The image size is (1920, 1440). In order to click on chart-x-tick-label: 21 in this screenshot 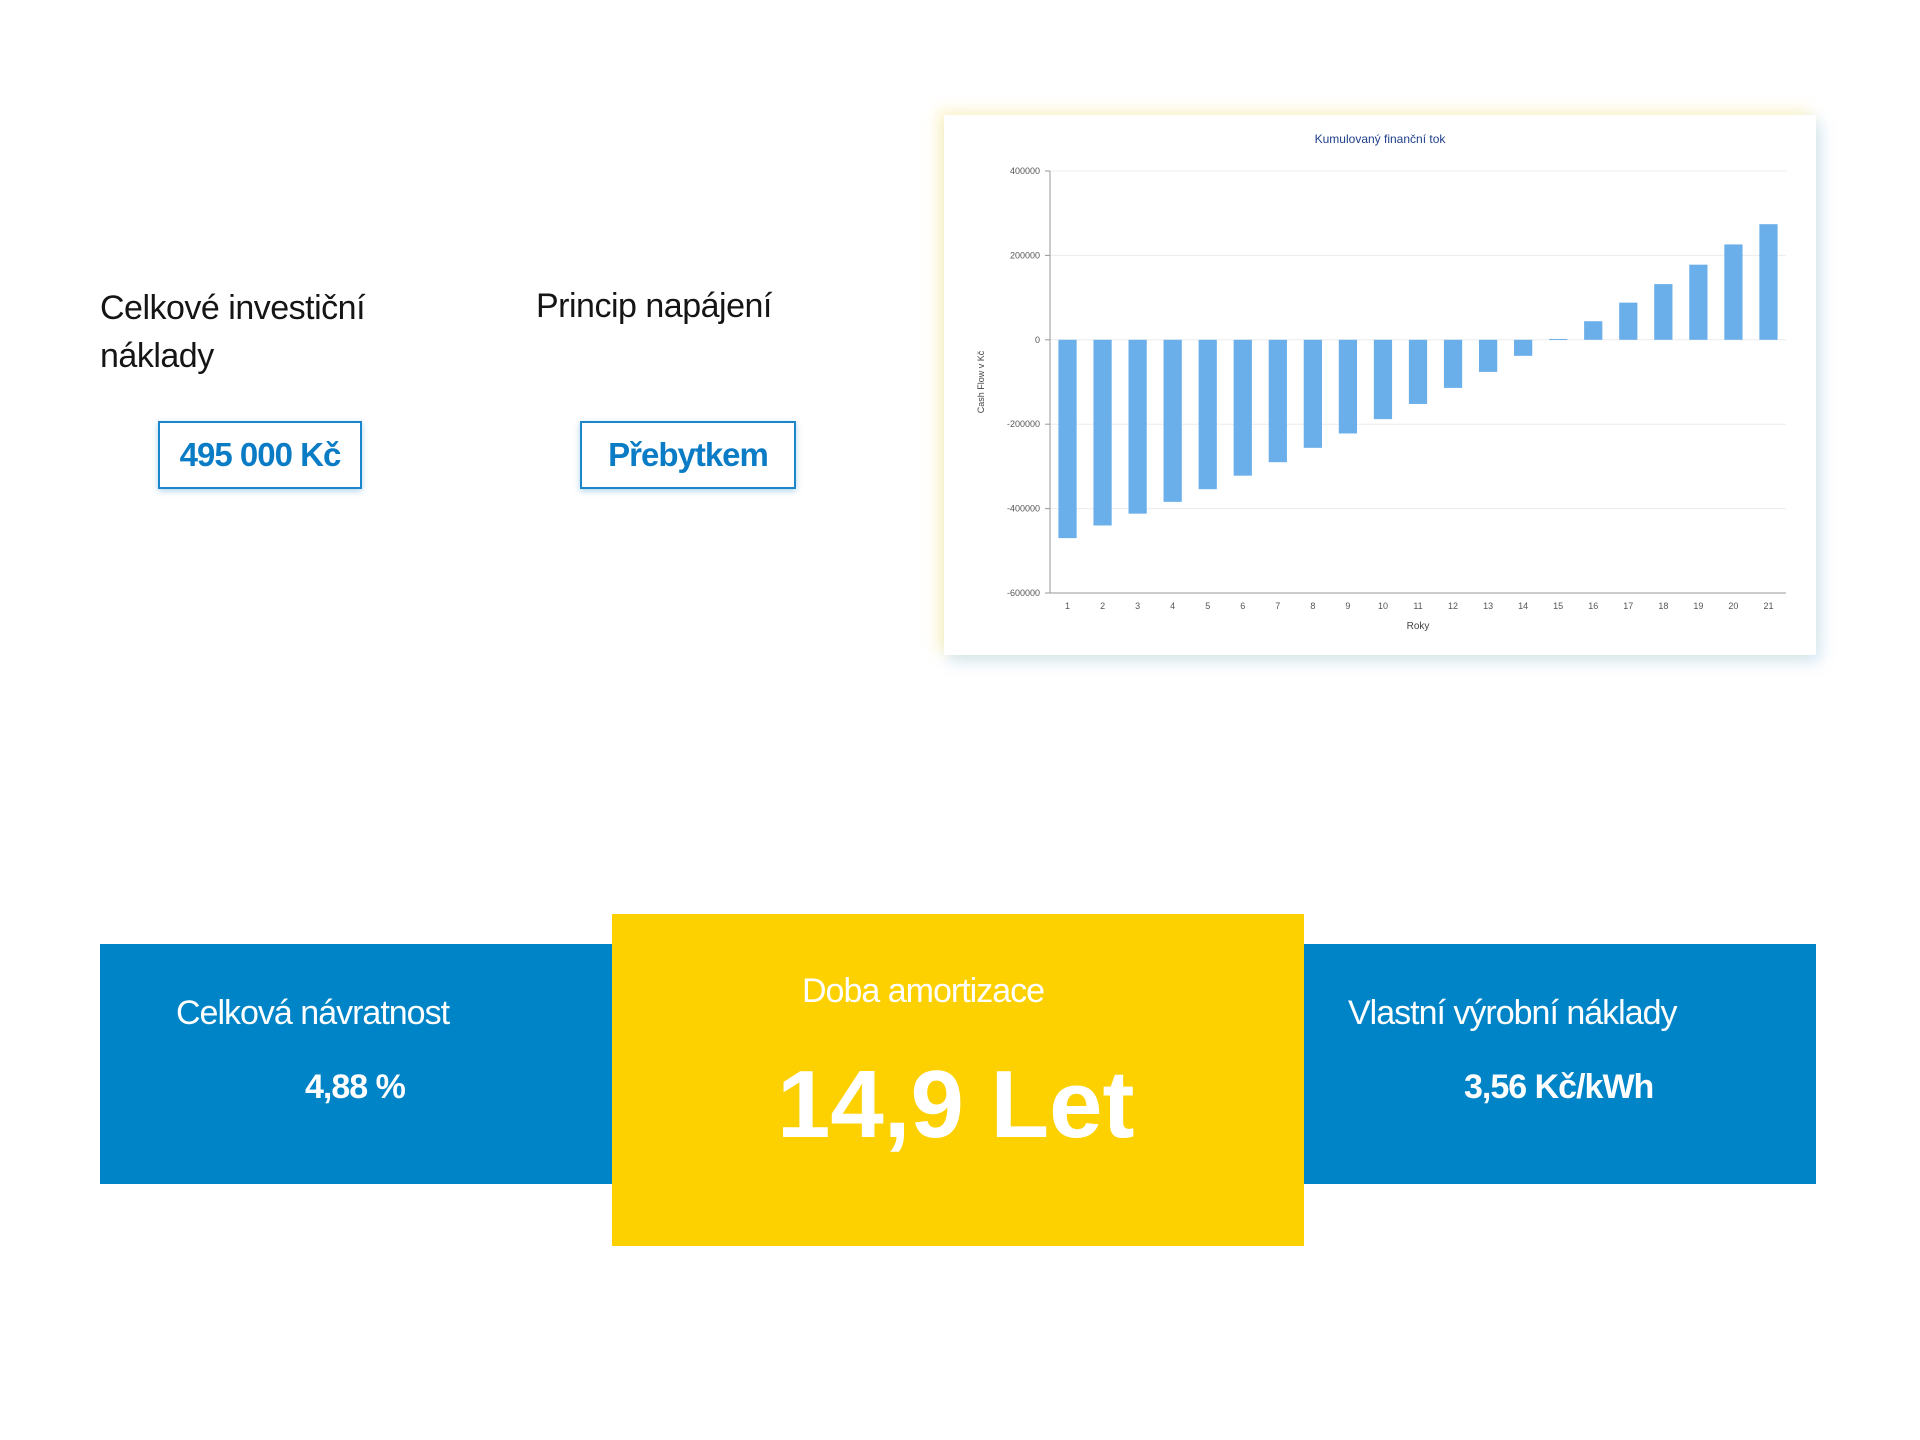, I will do `click(1768, 606)`.